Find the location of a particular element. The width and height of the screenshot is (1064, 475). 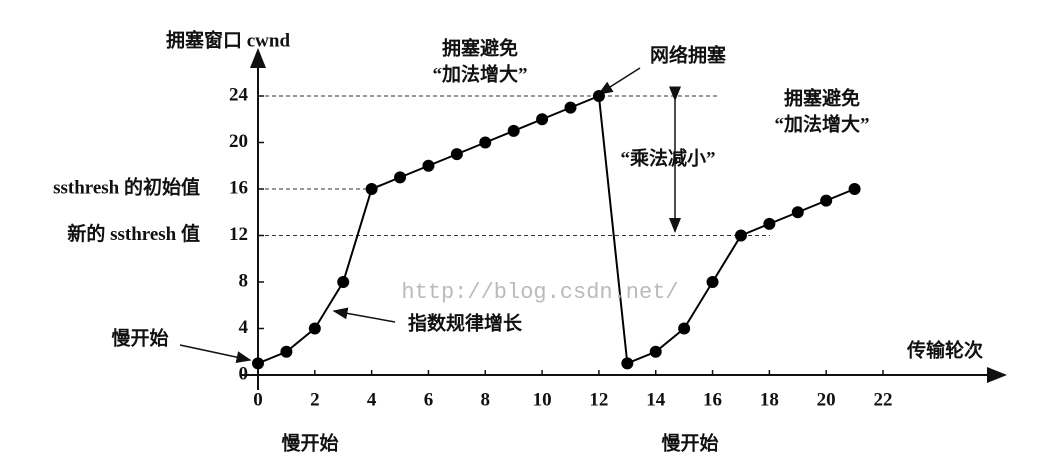

x-tick-label: 0 is located at coordinates (258, 399).